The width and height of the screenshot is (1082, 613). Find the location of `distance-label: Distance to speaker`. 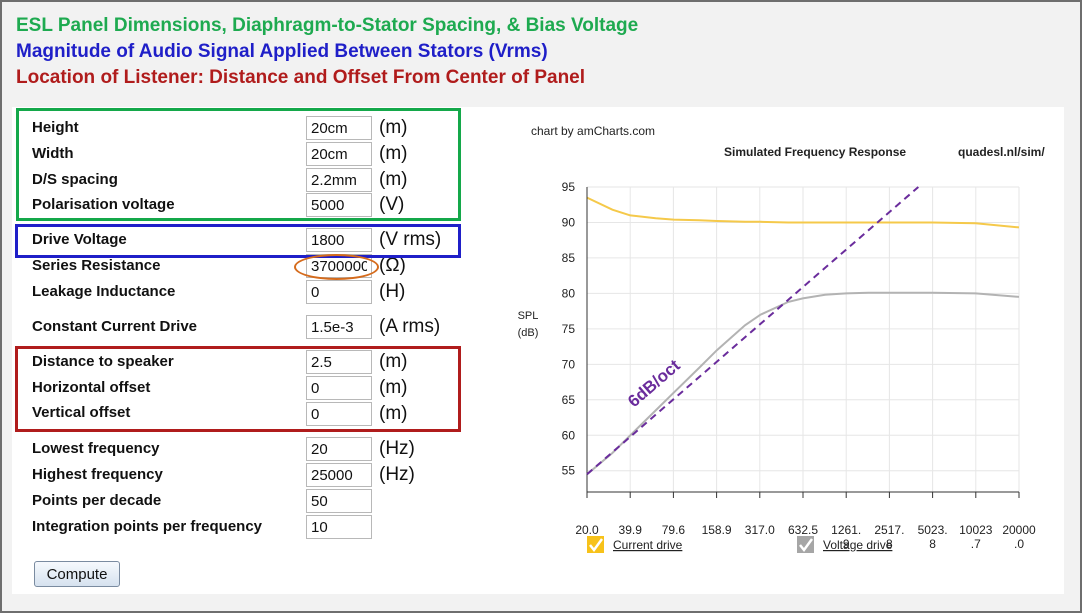

distance-label: Distance to speaker is located at coordinates (103, 361).